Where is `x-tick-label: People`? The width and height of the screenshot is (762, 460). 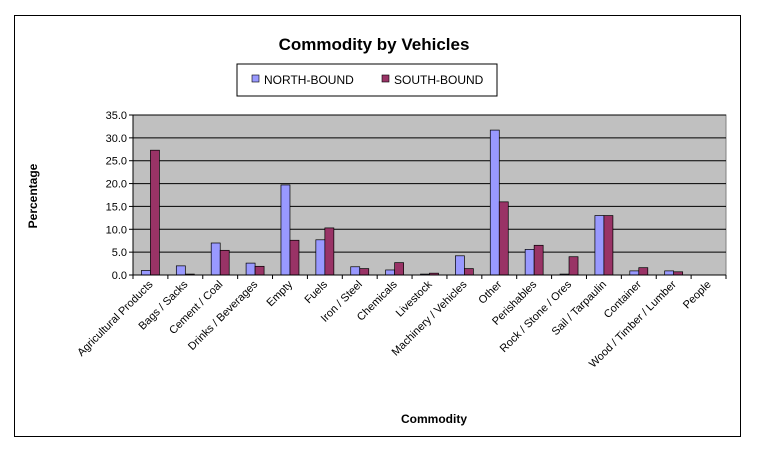
x-tick-label: People is located at coordinates (697, 295).